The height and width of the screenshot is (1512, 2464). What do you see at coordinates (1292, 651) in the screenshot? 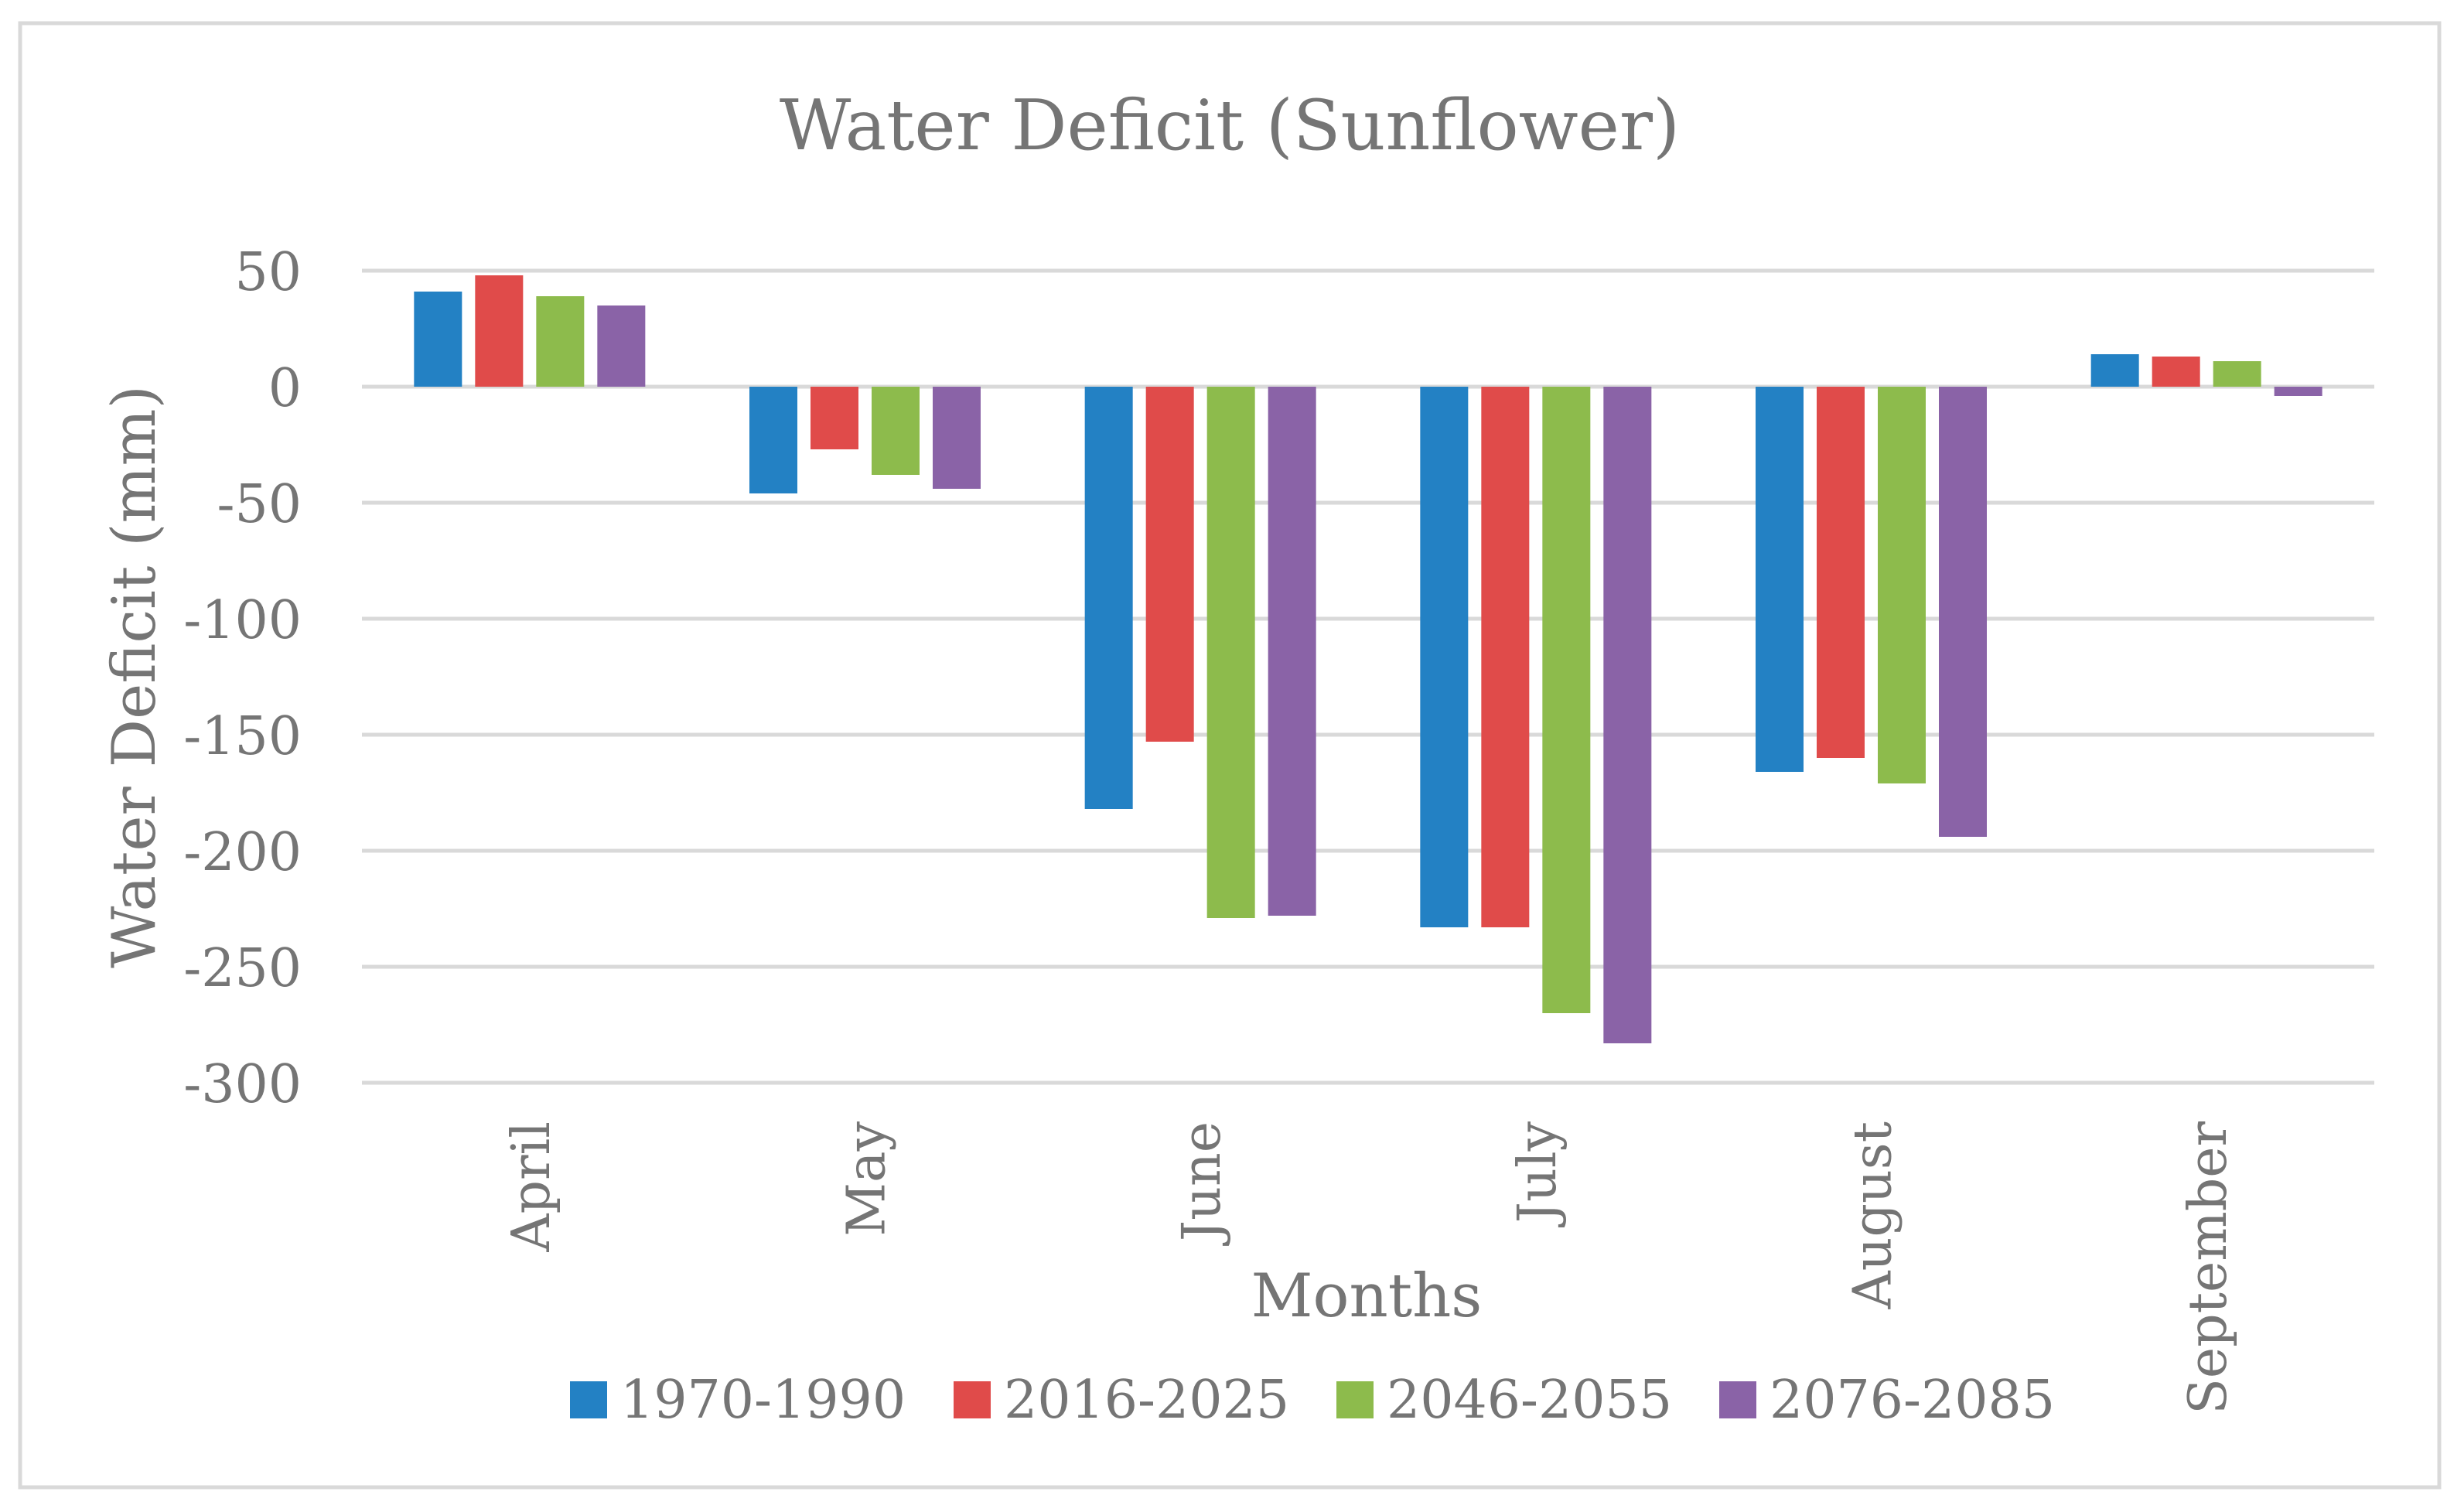
I see `bar-june-2076-2085` at bounding box center [1292, 651].